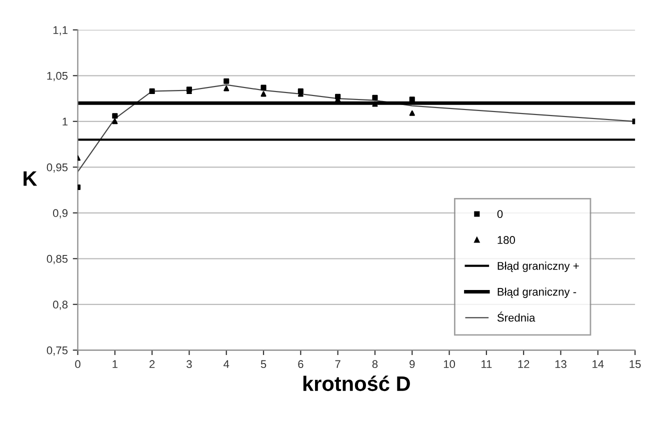 The height and width of the screenshot is (427, 648). Describe the element at coordinates (412, 364) in the screenshot. I see `x-tick-label: 9` at that location.